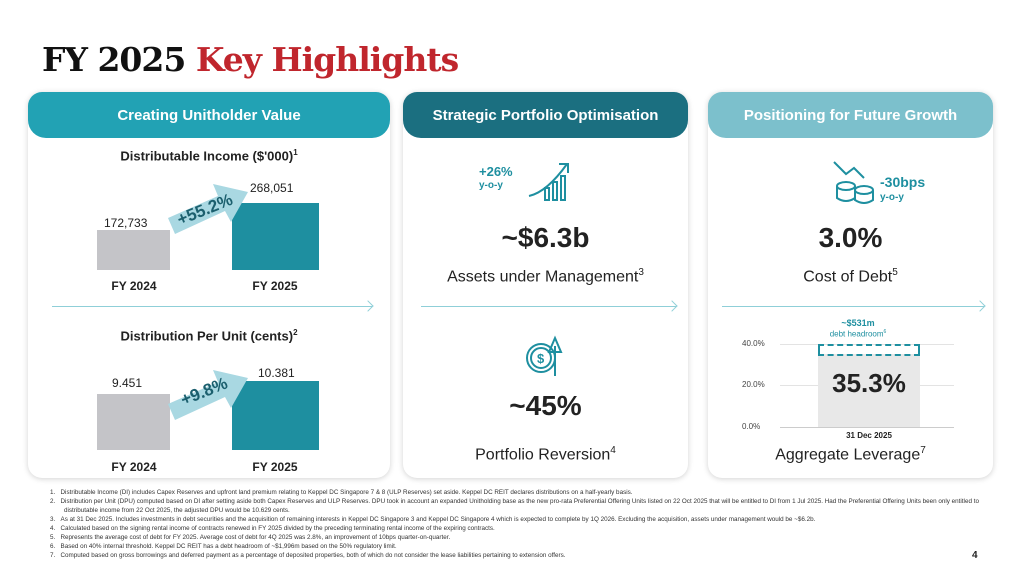 The image size is (1024, 578). Describe the element at coordinates (853, 182) in the screenshot. I see `coins-down-icon` at that location.